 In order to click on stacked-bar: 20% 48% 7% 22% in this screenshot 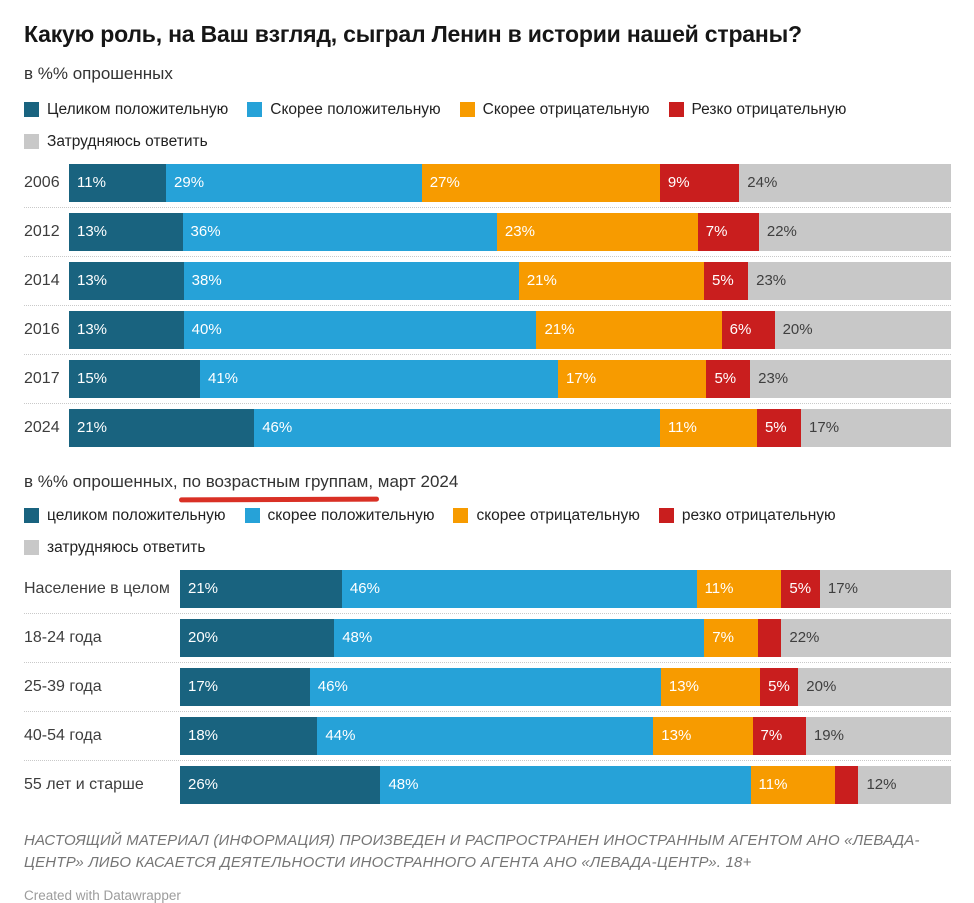, I will do `click(565, 637)`.